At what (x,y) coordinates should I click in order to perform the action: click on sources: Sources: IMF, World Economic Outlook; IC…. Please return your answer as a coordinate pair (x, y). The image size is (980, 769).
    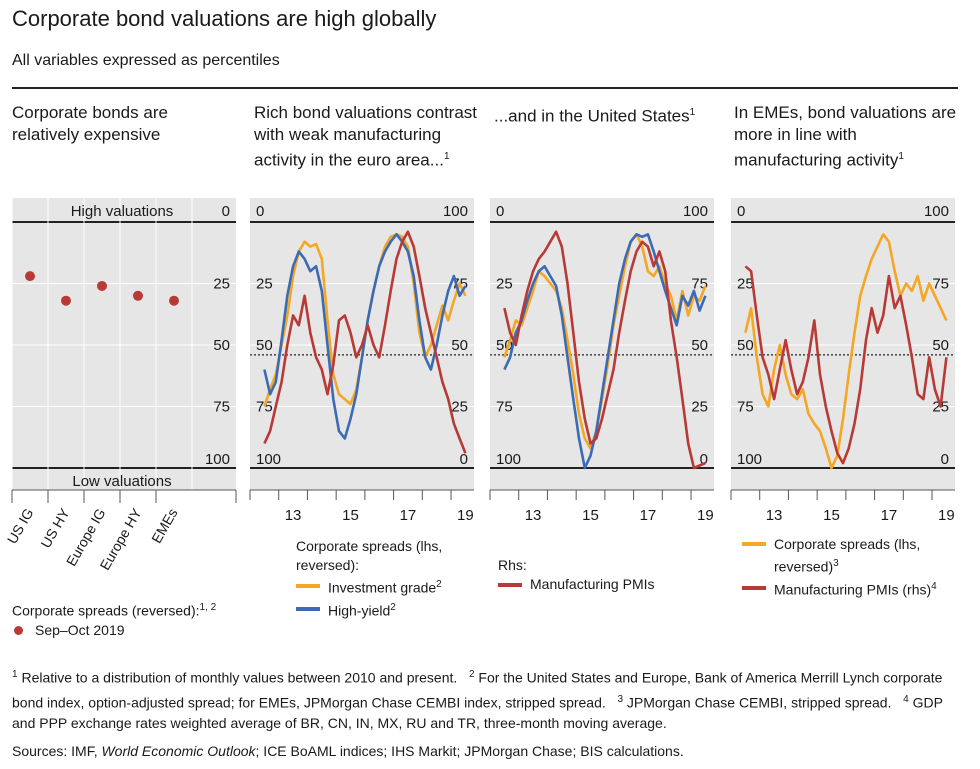
    Looking at the image, I should click on (348, 751).